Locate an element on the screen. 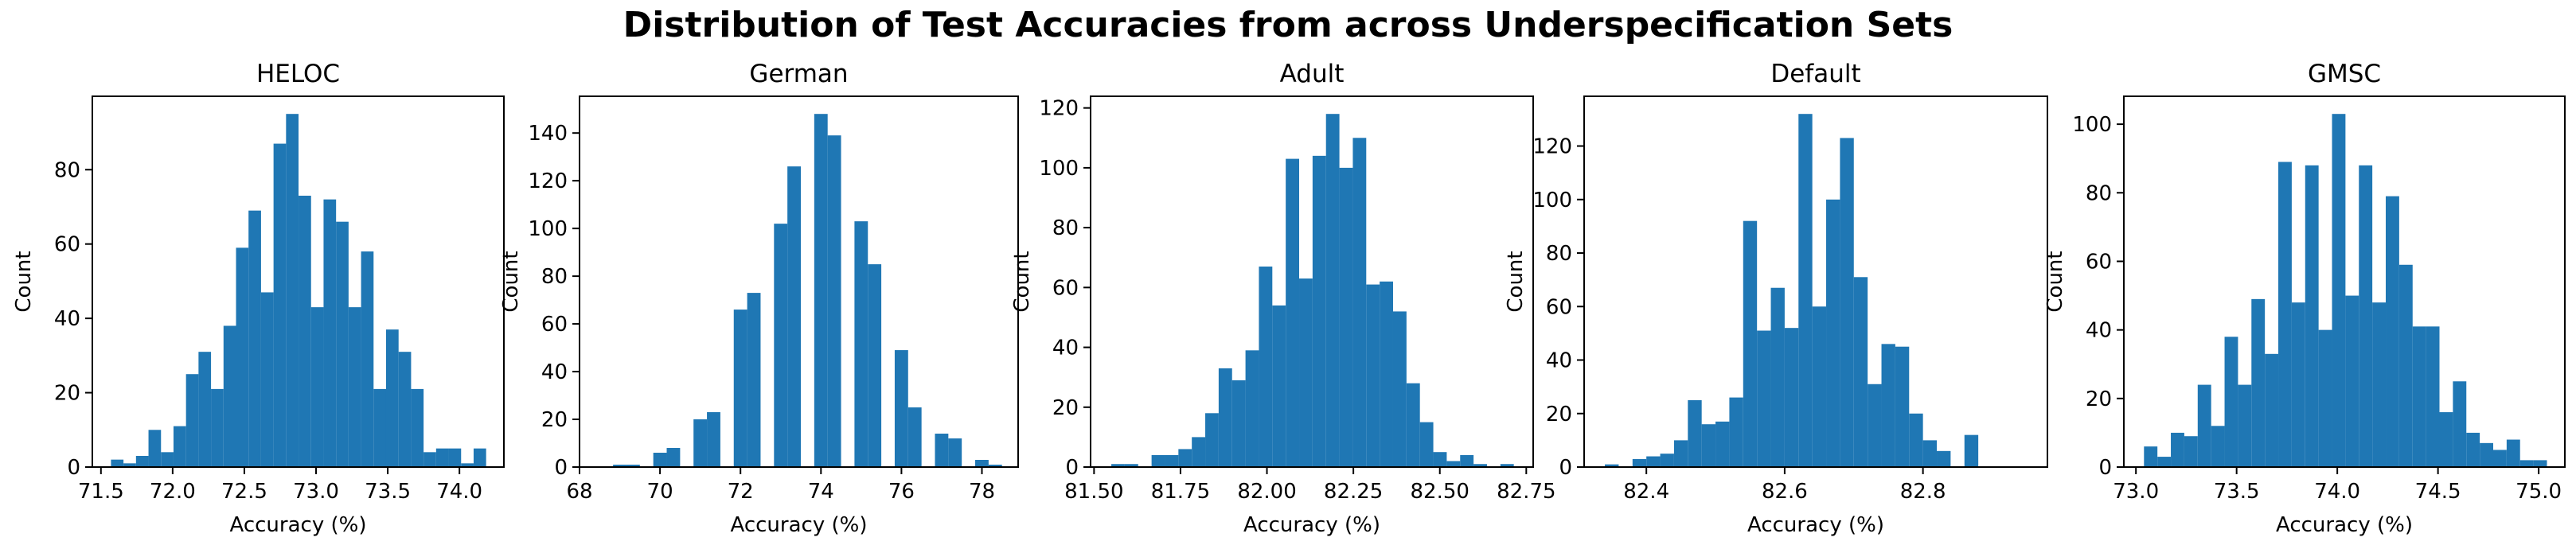 The width and height of the screenshot is (2576, 549). chart-title: German is located at coordinates (798, 74).